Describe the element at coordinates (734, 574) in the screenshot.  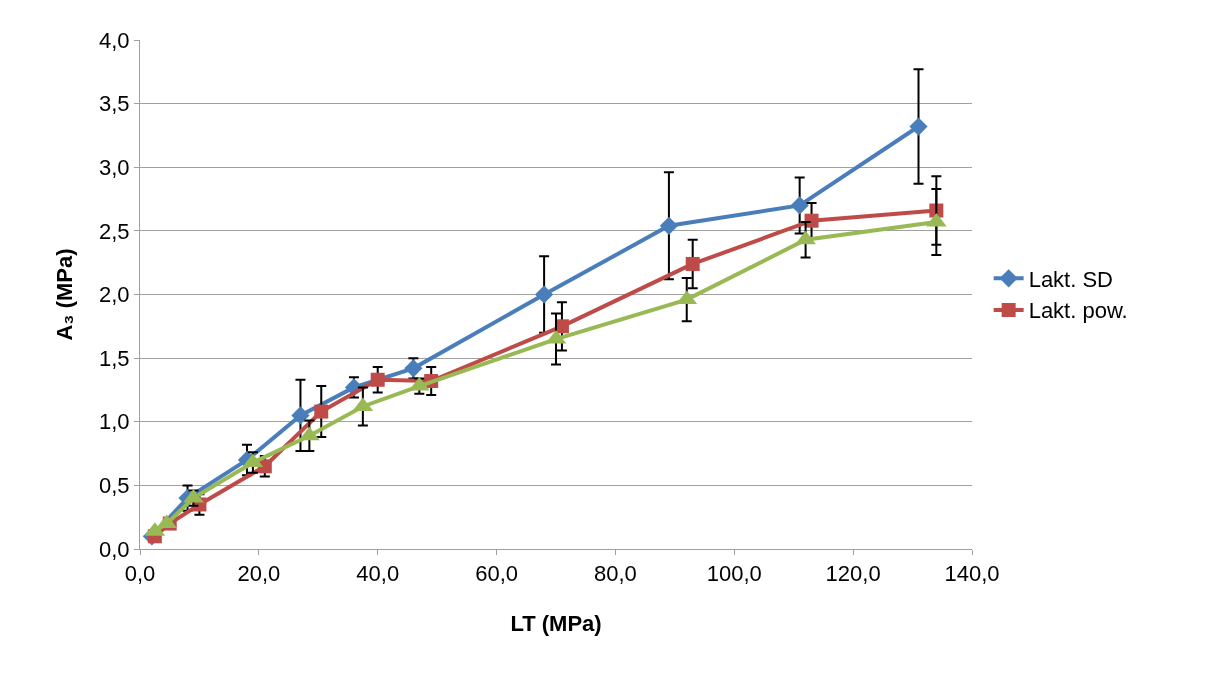
I see `x-tick-label: 100,0` at that location.